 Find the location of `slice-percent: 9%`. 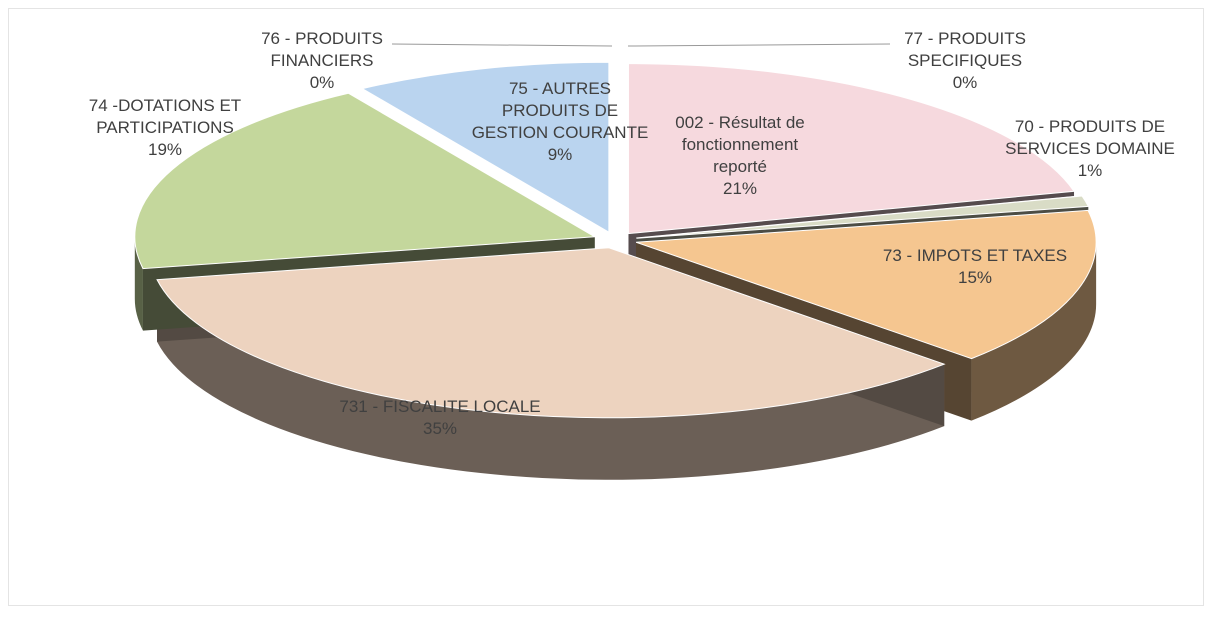

slice-percent: 9% is located at coordinates (560, 154).